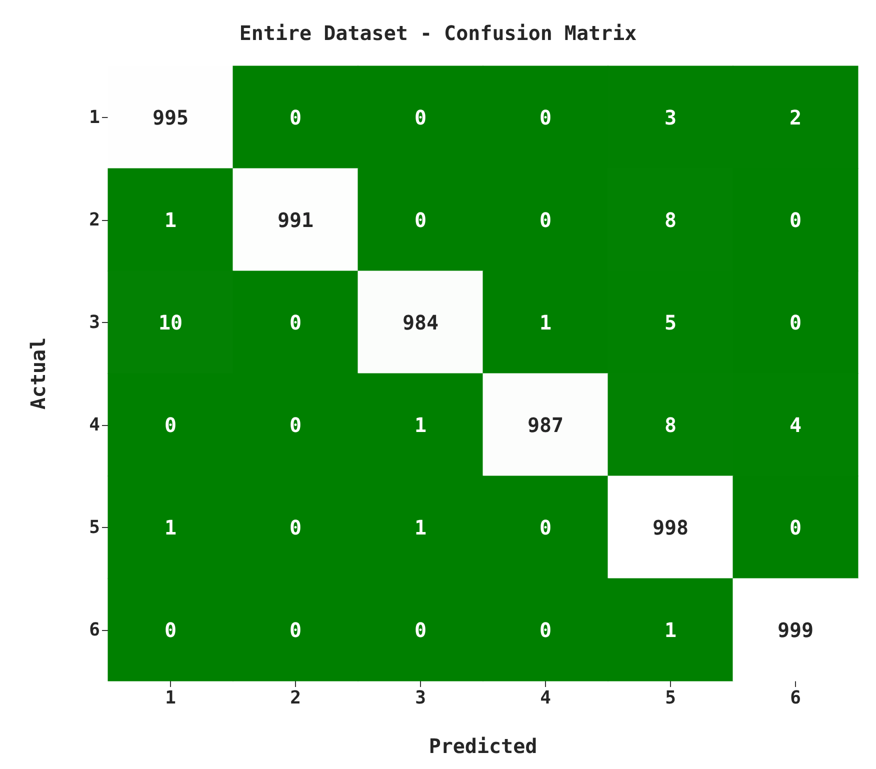  Describe the element at coordinates (170, 117) in the screenshot. I see `data-label: 995` at that location.